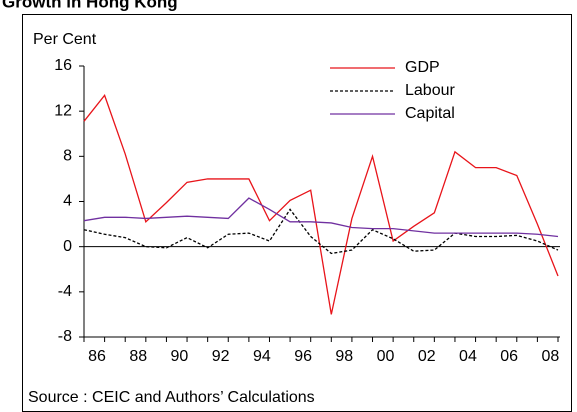 The image size is (577, 412). Describe the element at coordinates (65, 39) in the screenshot. I see `y-axis-label: Per Cent` at that location.